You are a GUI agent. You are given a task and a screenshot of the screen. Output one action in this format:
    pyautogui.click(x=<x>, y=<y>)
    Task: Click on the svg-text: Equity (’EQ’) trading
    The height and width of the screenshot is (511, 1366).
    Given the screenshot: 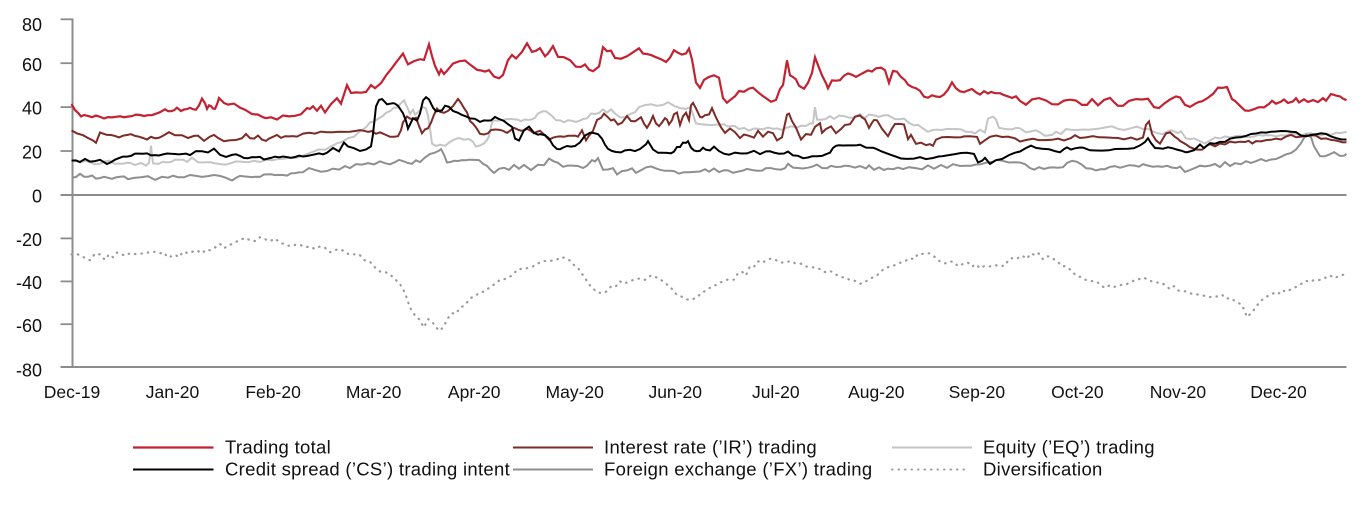 What is the action you would take?
    pyautogui.click(x=1069, y=446)
    